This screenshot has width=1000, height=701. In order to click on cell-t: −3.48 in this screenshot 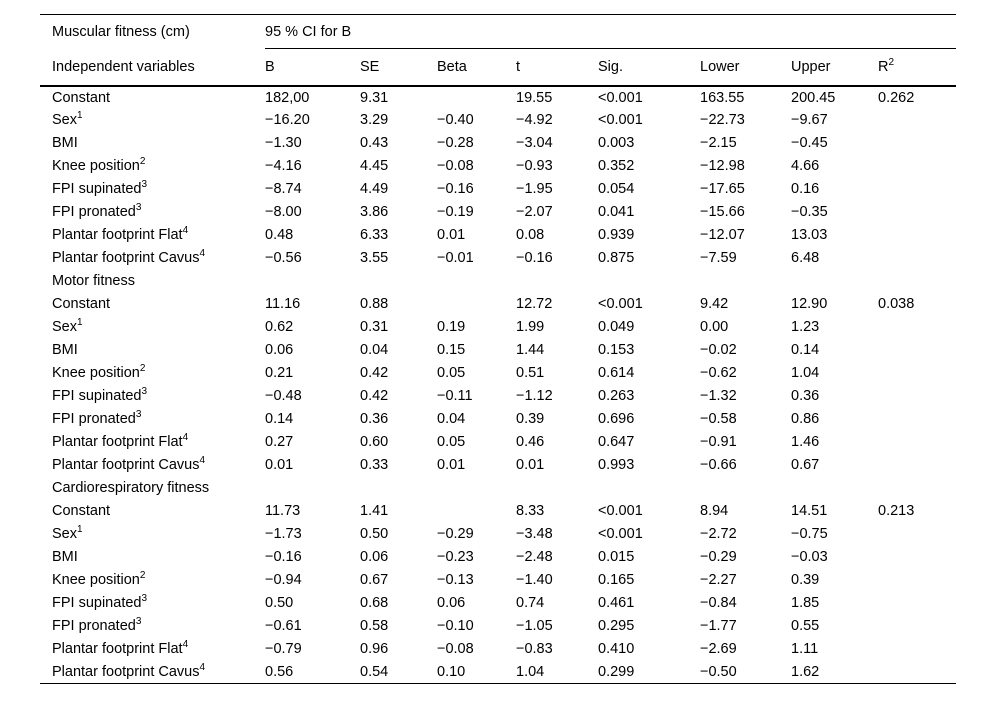, I will do `click(534, 534)`.